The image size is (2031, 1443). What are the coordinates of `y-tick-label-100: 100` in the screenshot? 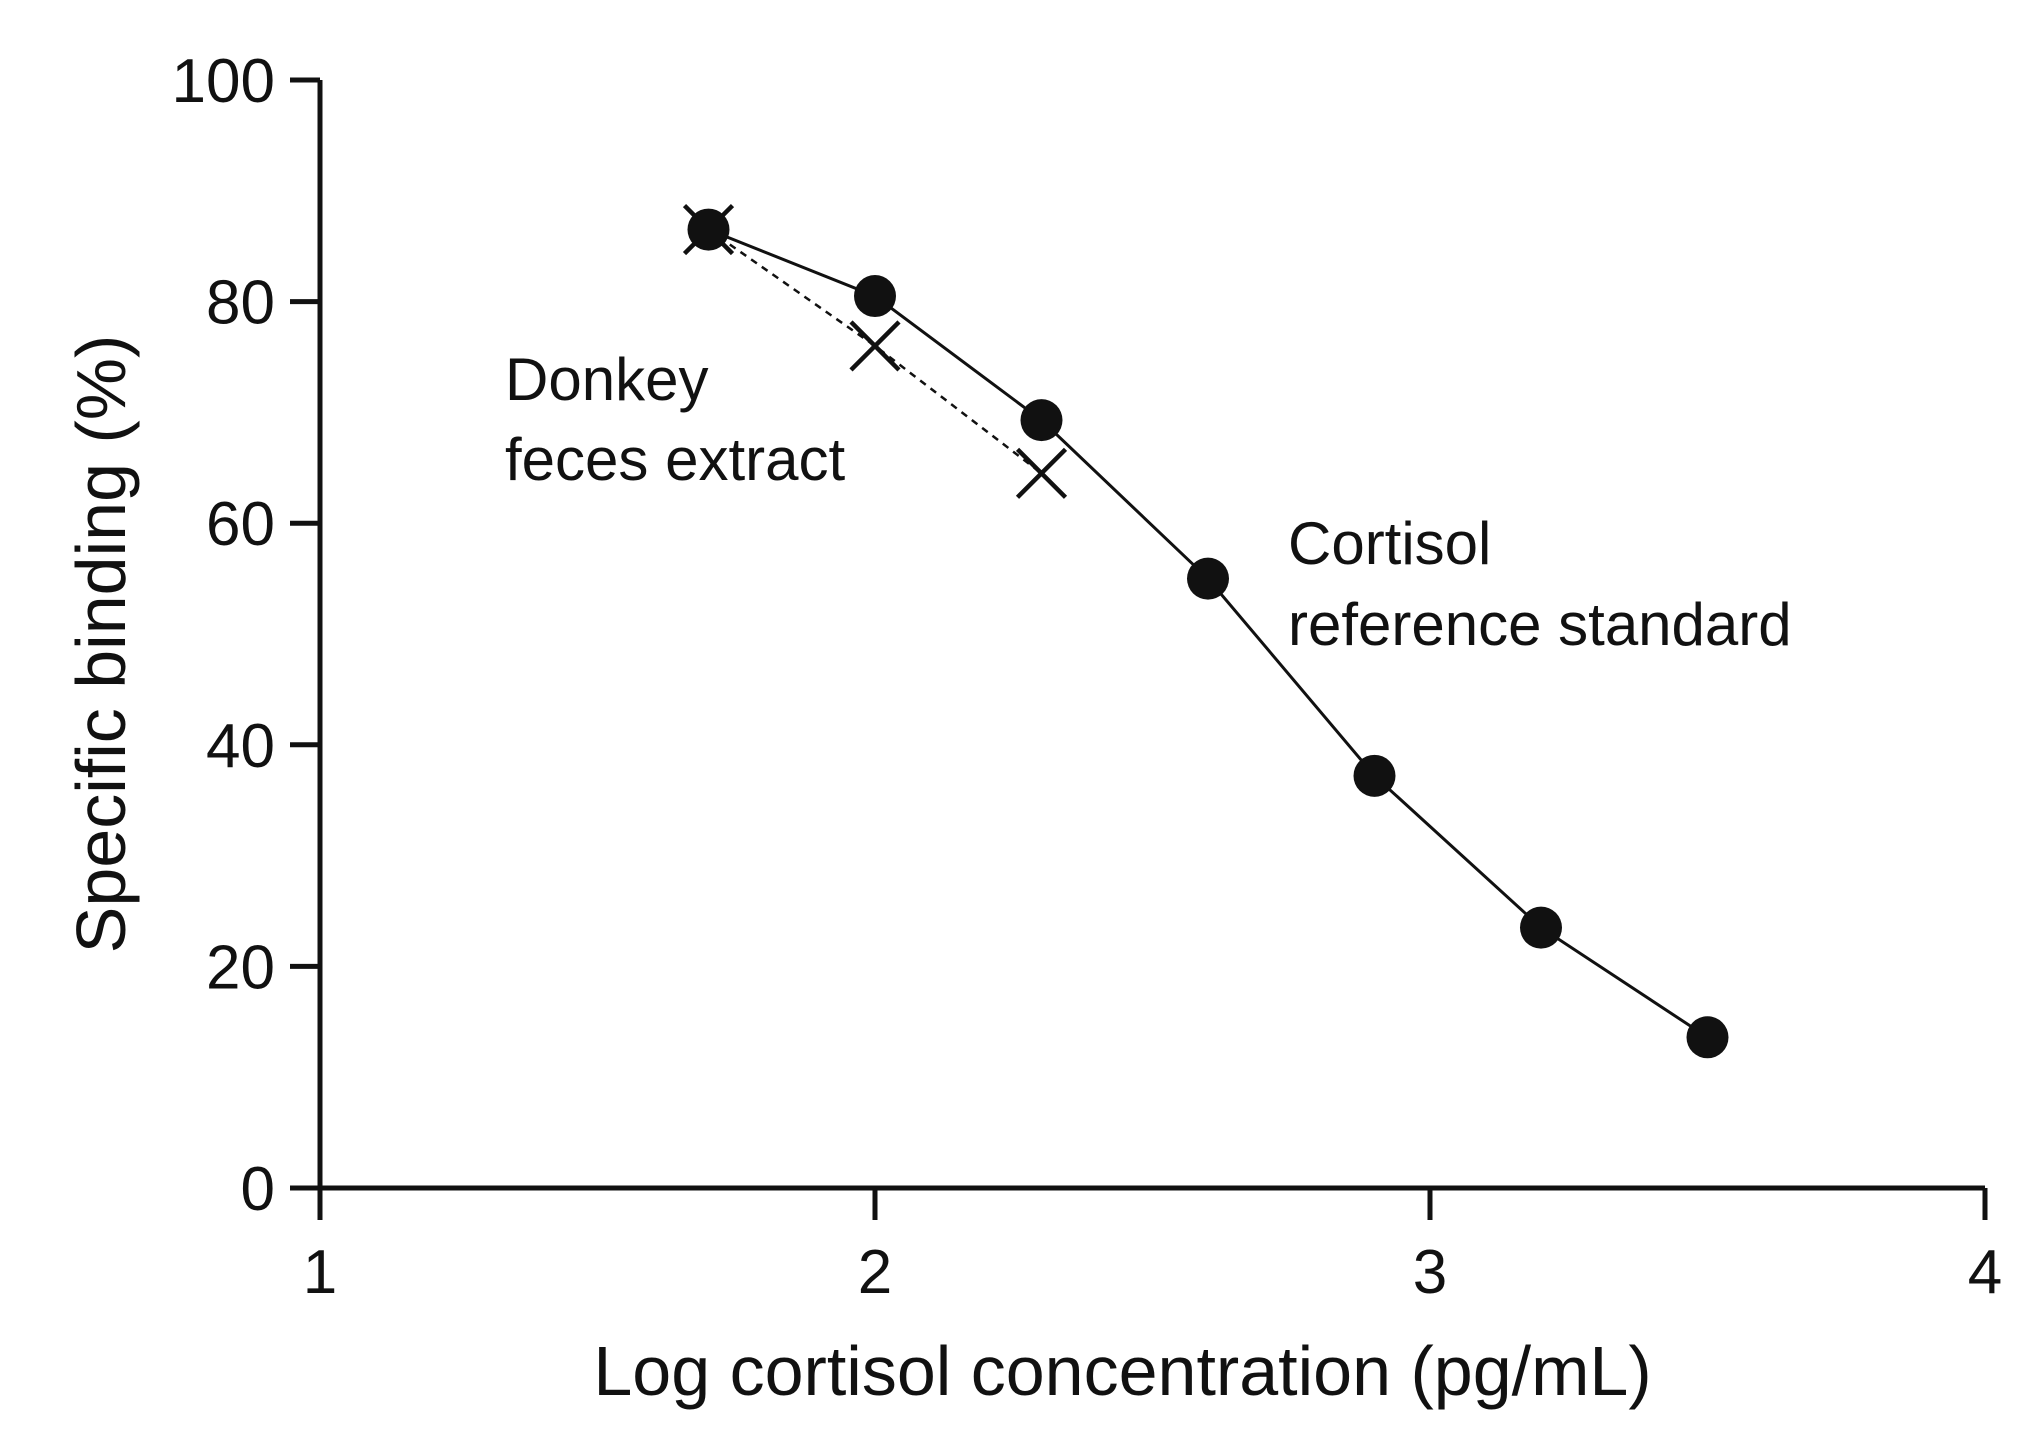 It's located at (223, 81).